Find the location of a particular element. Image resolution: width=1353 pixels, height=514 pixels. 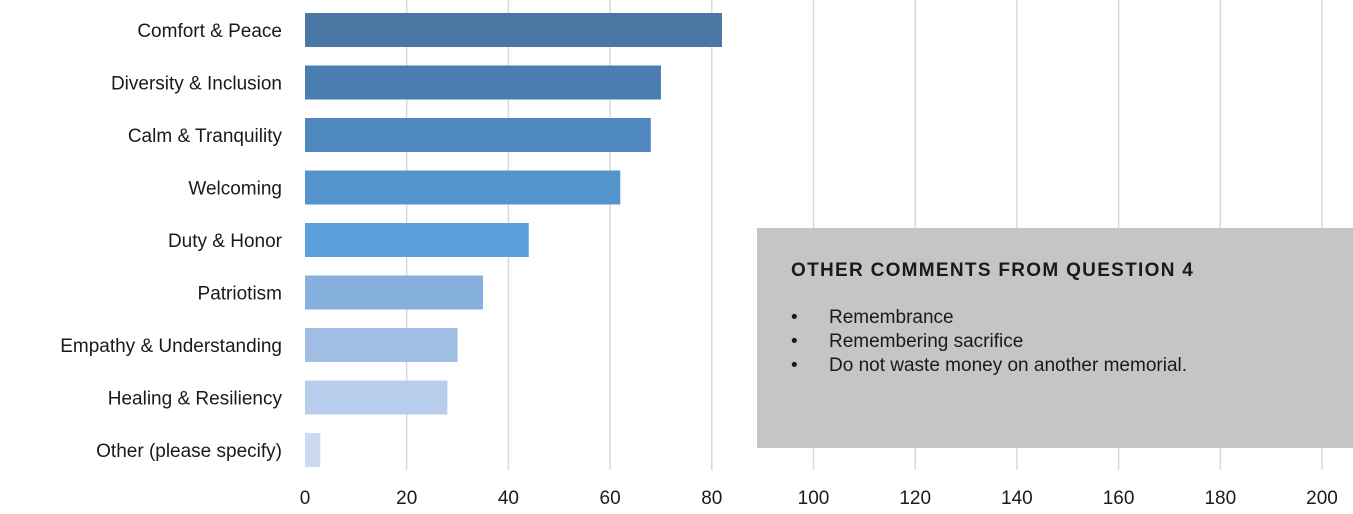

category-label: Patriotism is located at coordinates (240, 294).